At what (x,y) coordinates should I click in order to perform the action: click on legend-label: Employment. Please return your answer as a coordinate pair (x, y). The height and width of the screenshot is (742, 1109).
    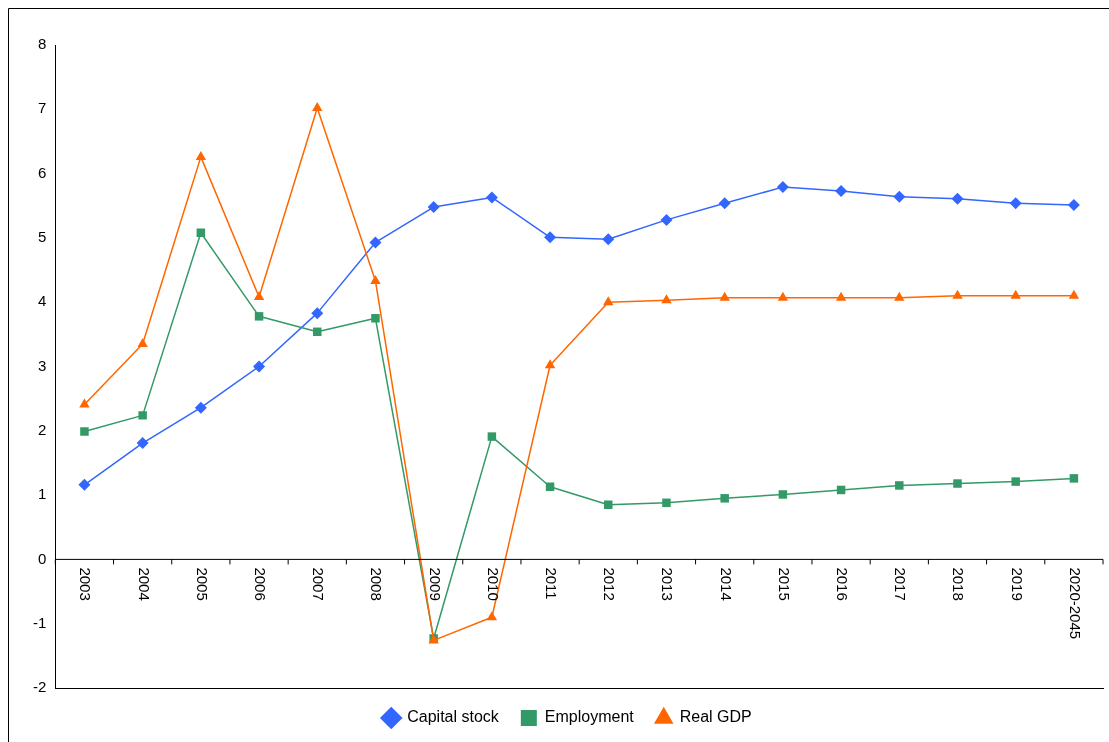
    Looking at the image, I should click on (589, 717).